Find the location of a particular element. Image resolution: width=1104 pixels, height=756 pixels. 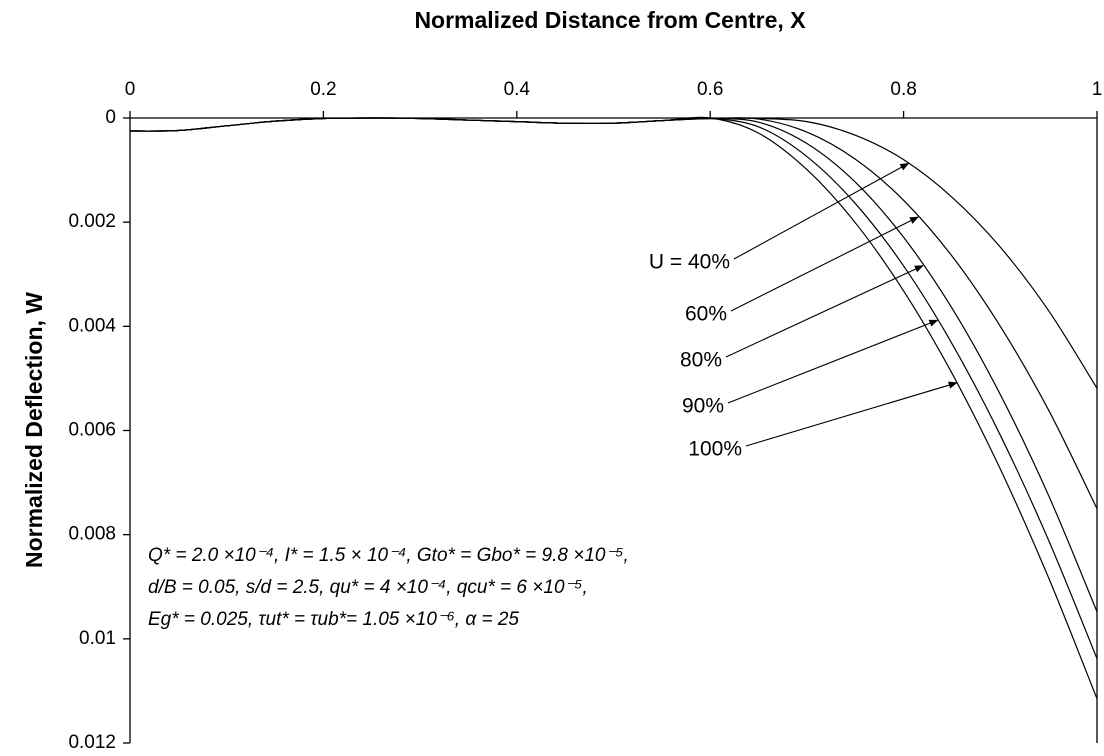

series-label: 60% is located at coordinates (706, 314).